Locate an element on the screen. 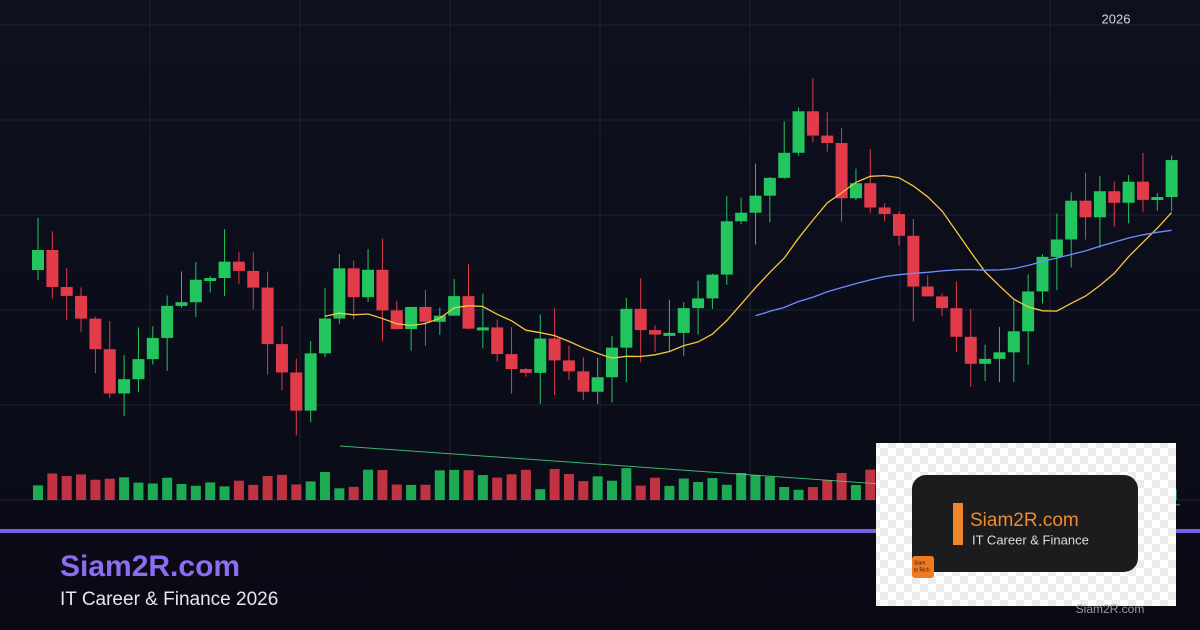  logo-name: Siam2R.com is located at coordinates (1024, 520).